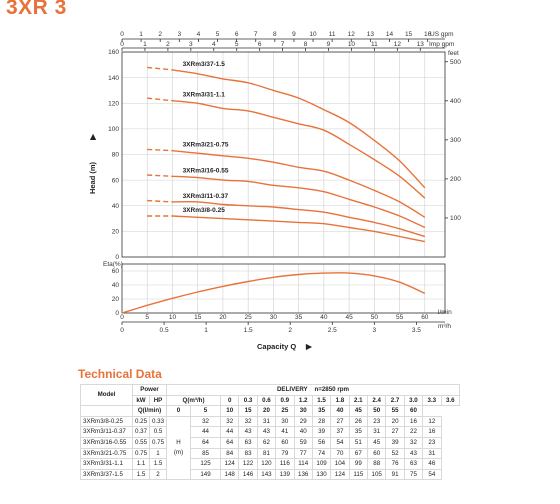  Describe the element at coordinates (444, 326) in the screenshot. I see `unit-m3h: m³/h` at that location.